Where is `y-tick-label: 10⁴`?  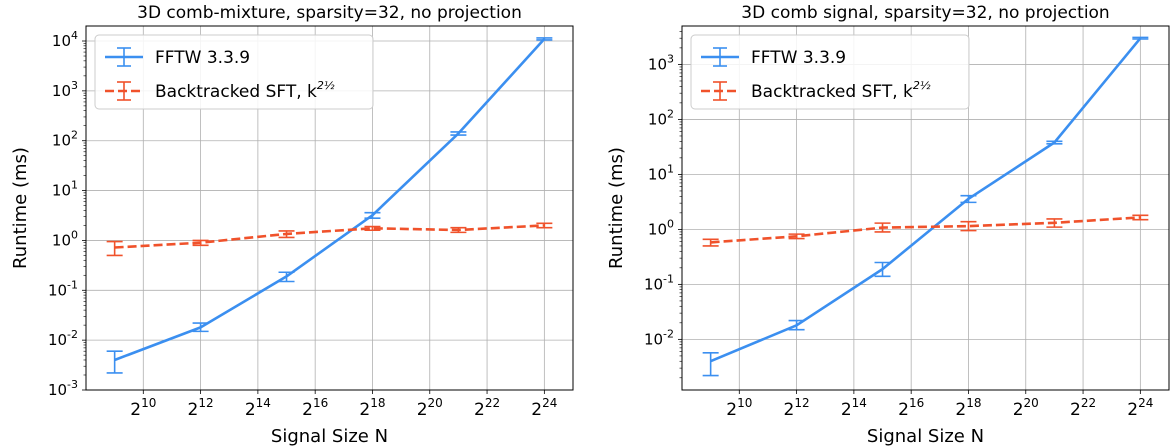 y-tick-label: 10⁴ is located at coordinates (65, 39).